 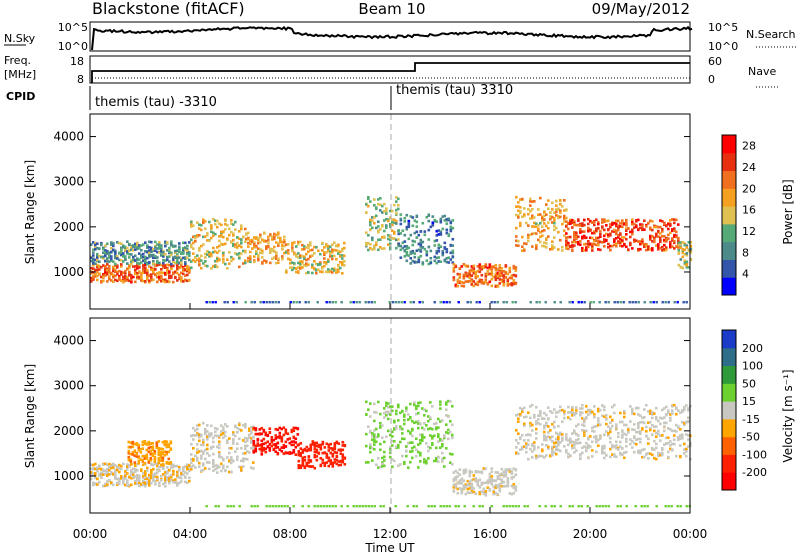 What do you see at coordinates (68, 227) in the screenshot?
I see `y-tick-label: 2000` at bounding box center [68, 227].